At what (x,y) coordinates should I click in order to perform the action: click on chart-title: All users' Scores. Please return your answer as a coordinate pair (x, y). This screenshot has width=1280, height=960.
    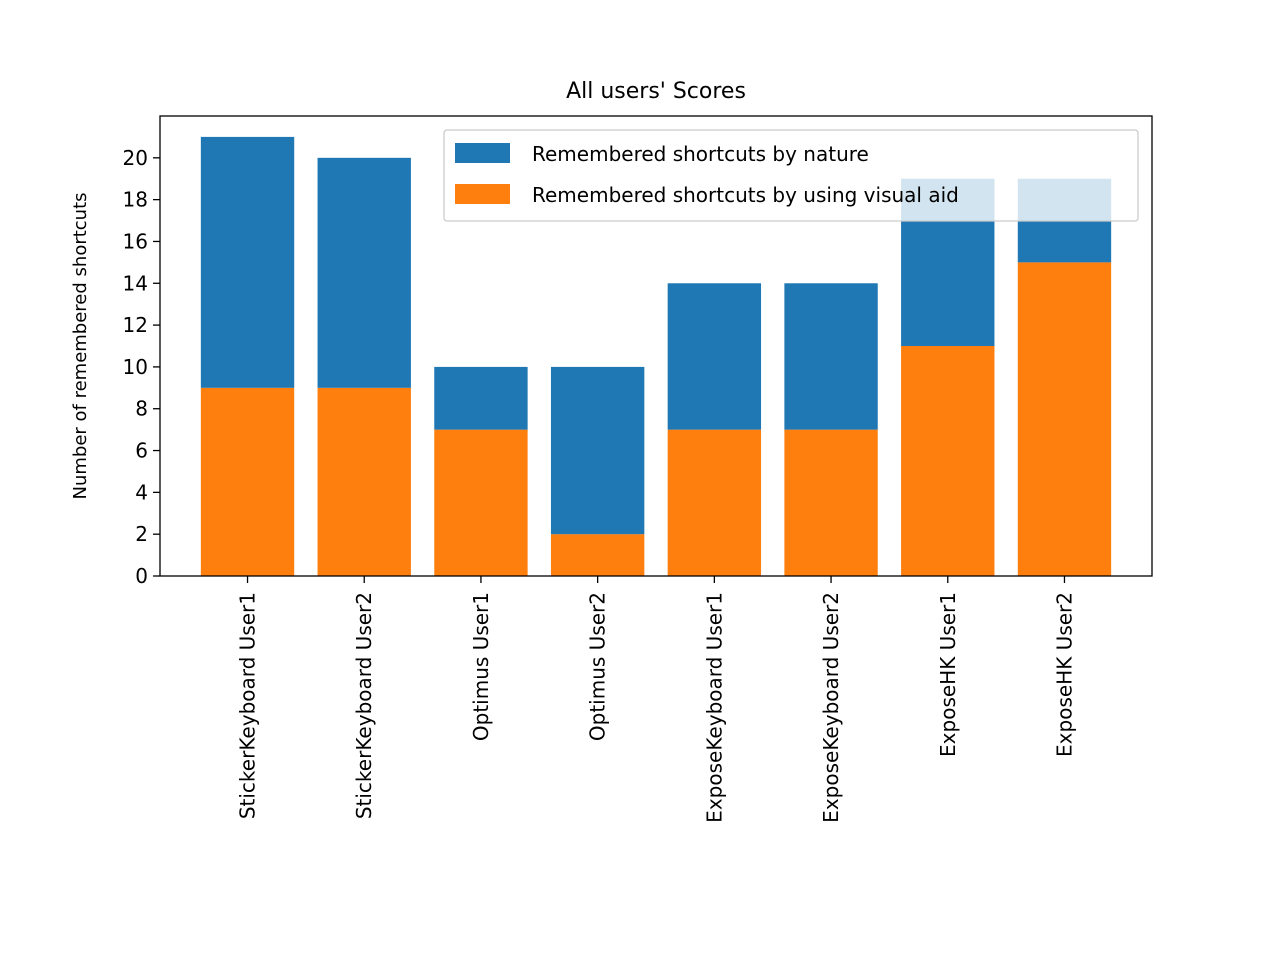
    Looking at the image, I should click on (656, 91).